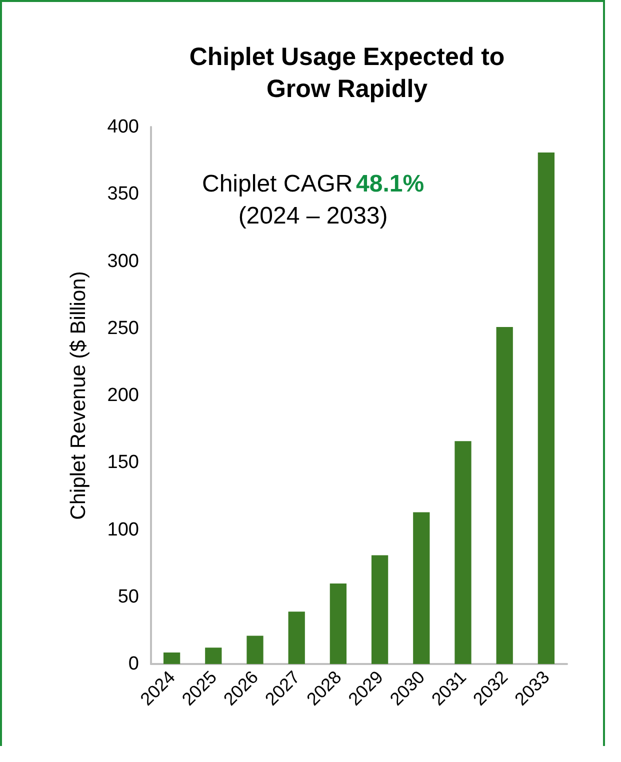  I want to click on y-tick-label: 200, so click(123, 395).